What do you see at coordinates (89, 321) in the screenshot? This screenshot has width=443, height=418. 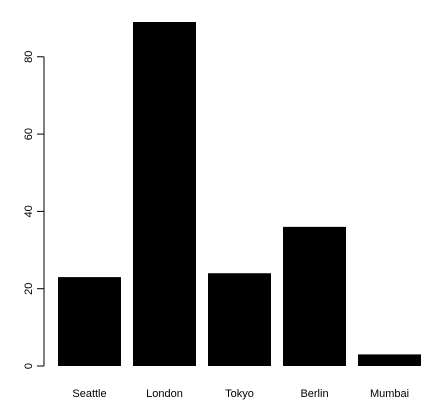 I see `bar-seattle` at bounding box center [89, 321].